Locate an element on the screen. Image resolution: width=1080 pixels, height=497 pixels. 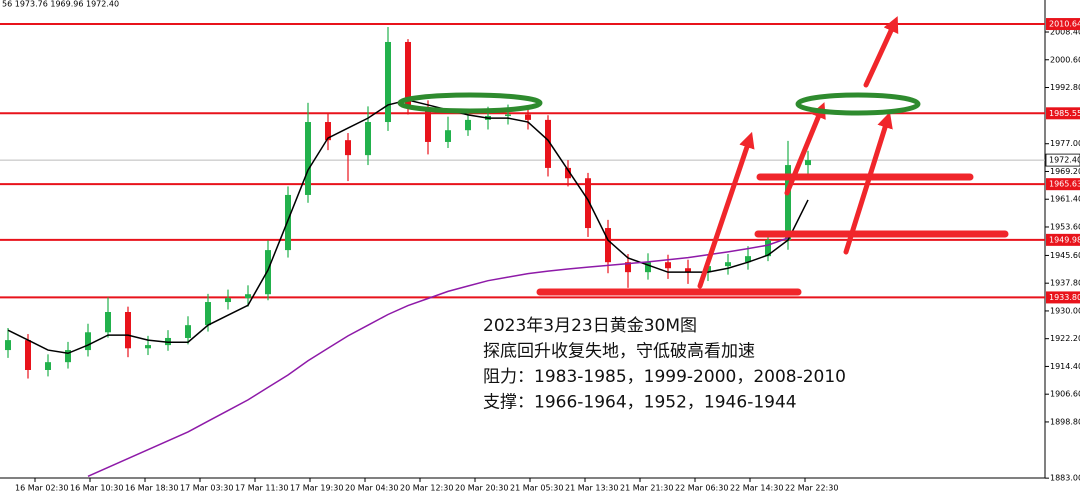
y-tick-label: 1969.20 is located at coordinates (1065, 171).